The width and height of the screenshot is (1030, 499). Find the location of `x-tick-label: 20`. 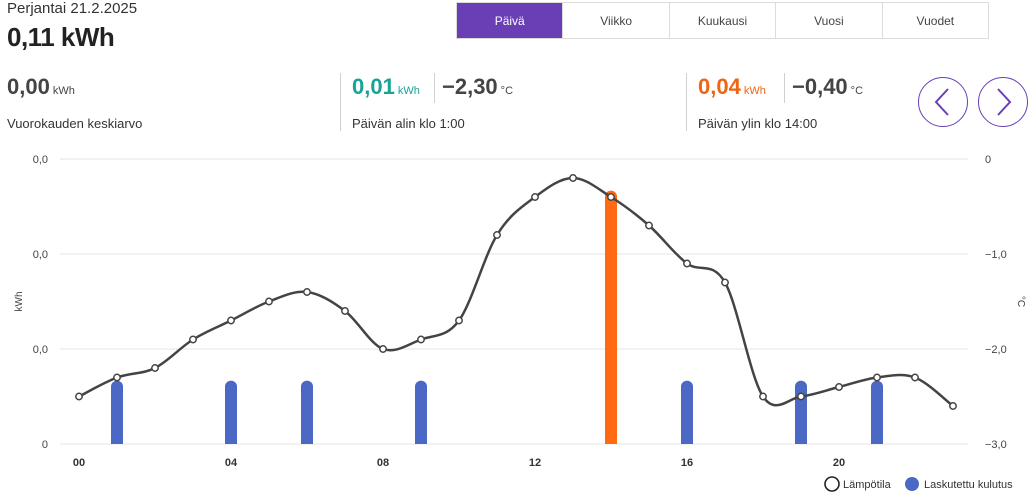

x-tick-label: 20 is located at coordinates (839, 463).